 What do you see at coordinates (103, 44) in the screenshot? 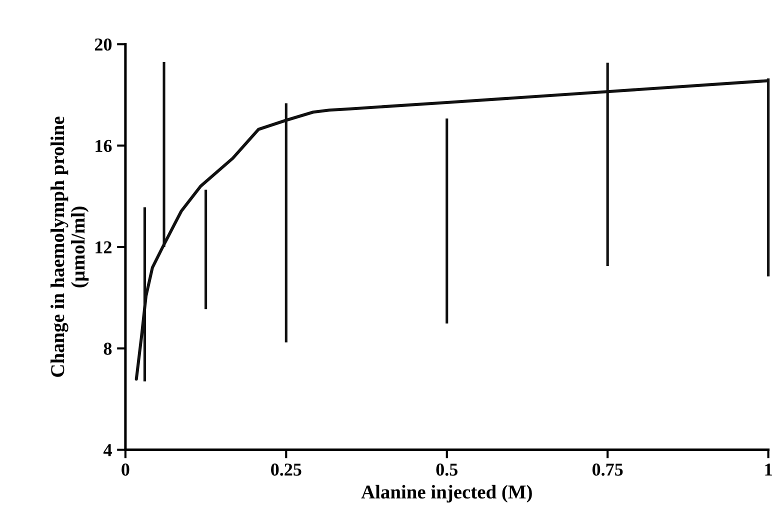
I see `y-tick-label: 20` at bounding box center [103, 44].